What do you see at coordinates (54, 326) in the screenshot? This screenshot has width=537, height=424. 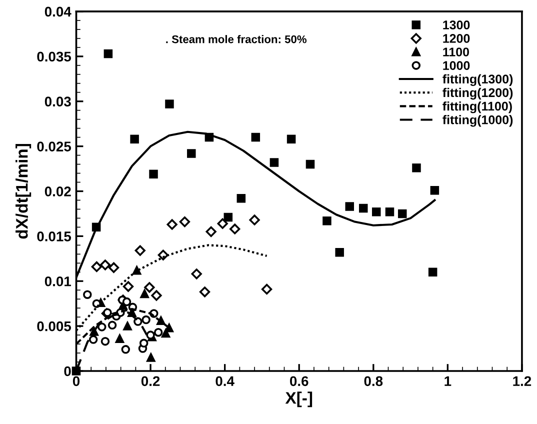 I see `y-tick-label: 0.005` at bounding box center [54, 326].